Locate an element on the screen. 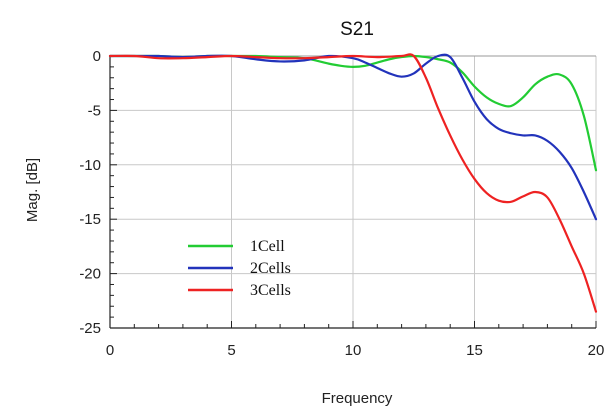 Image resolution: width=608 pixels, height=414 pixels. legend: 1Cell 2Cells 3Cells is located at coordinates (239, 268).